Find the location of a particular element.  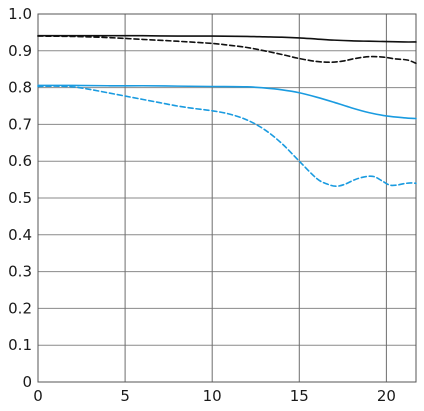

x-tick-label: 5 is located at coordinates (125, 396).